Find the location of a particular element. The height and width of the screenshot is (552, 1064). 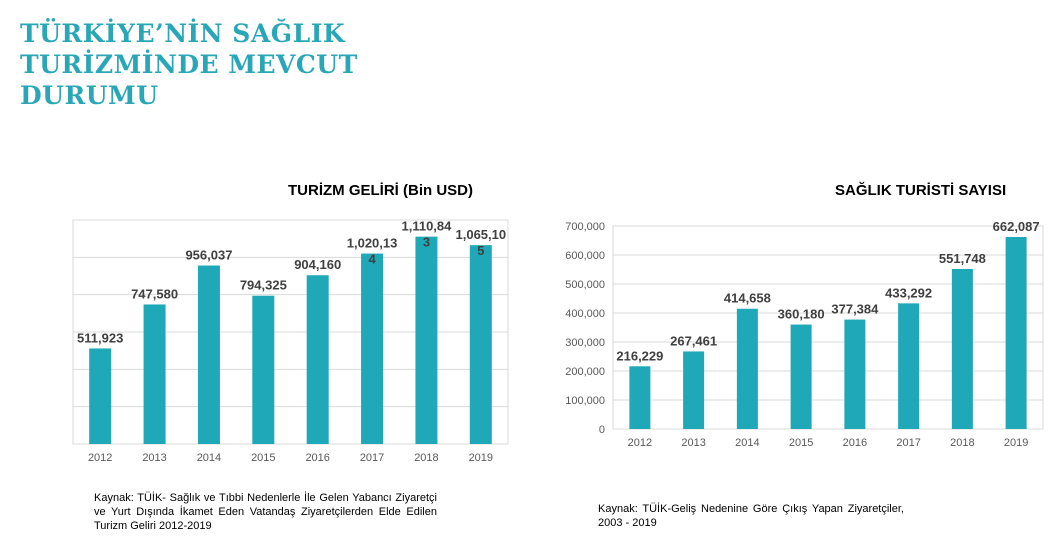

chart-2-data-label: 267,461 is located at coordinates (693, 340).